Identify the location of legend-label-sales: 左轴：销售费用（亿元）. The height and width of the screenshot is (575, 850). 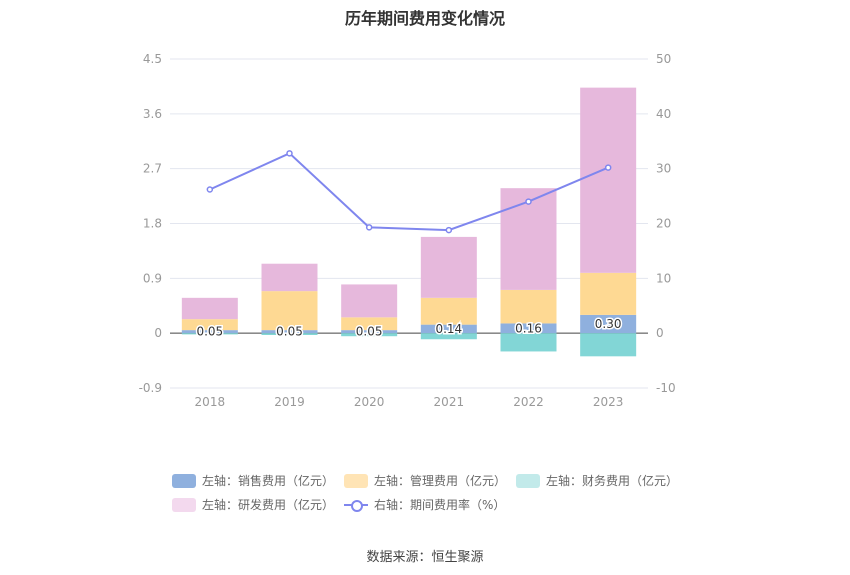
(268, 481).